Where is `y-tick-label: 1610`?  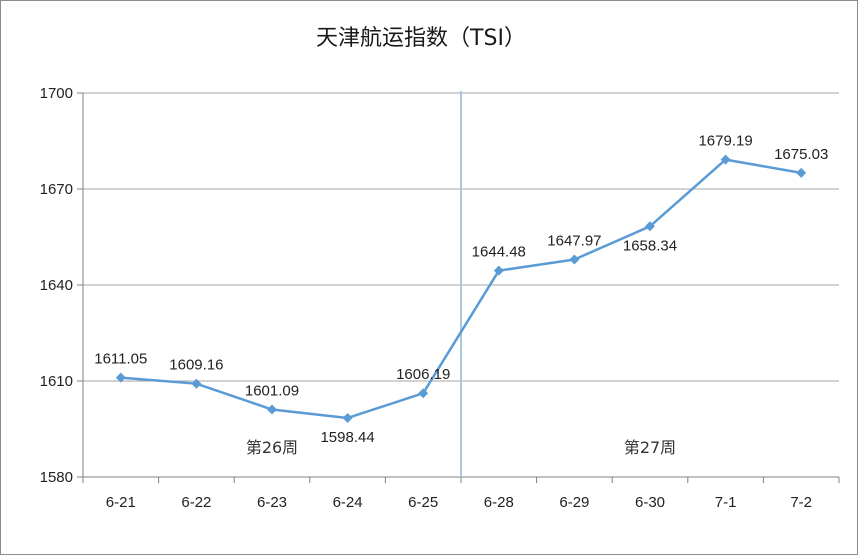
y-tick-label: 1610 is located at coordinates (56, 381).